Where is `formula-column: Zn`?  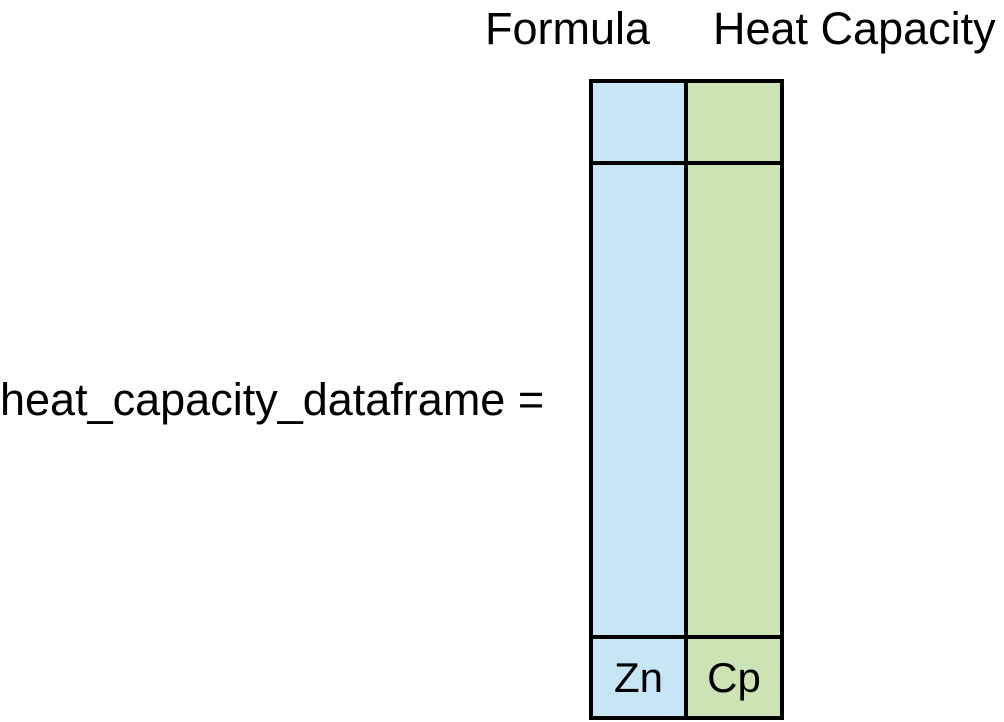 formula-column: Zn is located at coordinates (640, 399).